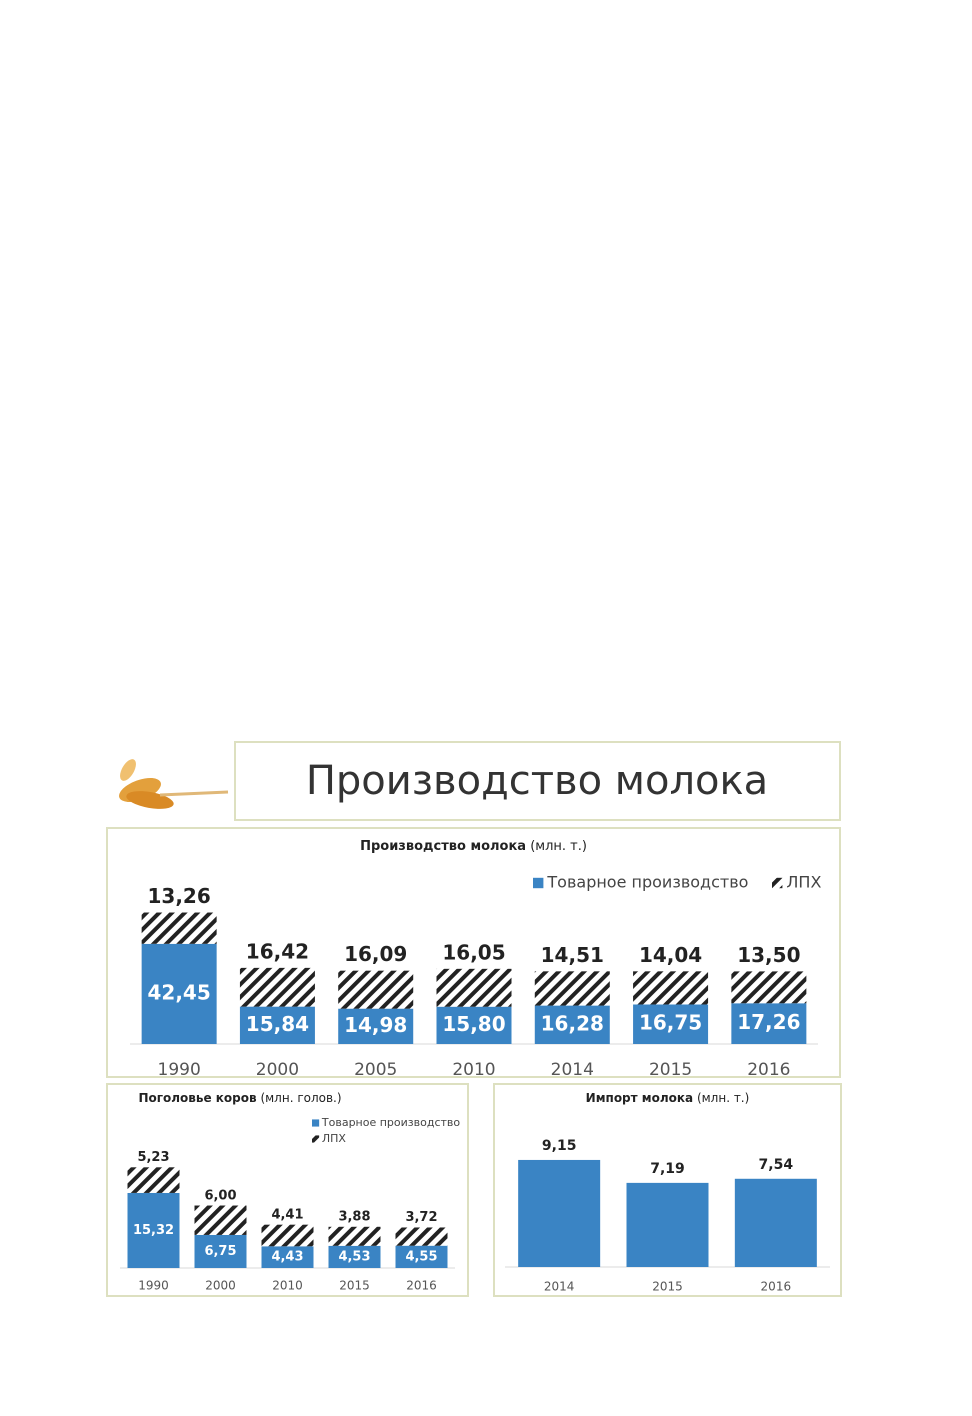 The image size is (972, 1416). I want to click on data-label: 4,53, so click(354, 1256).